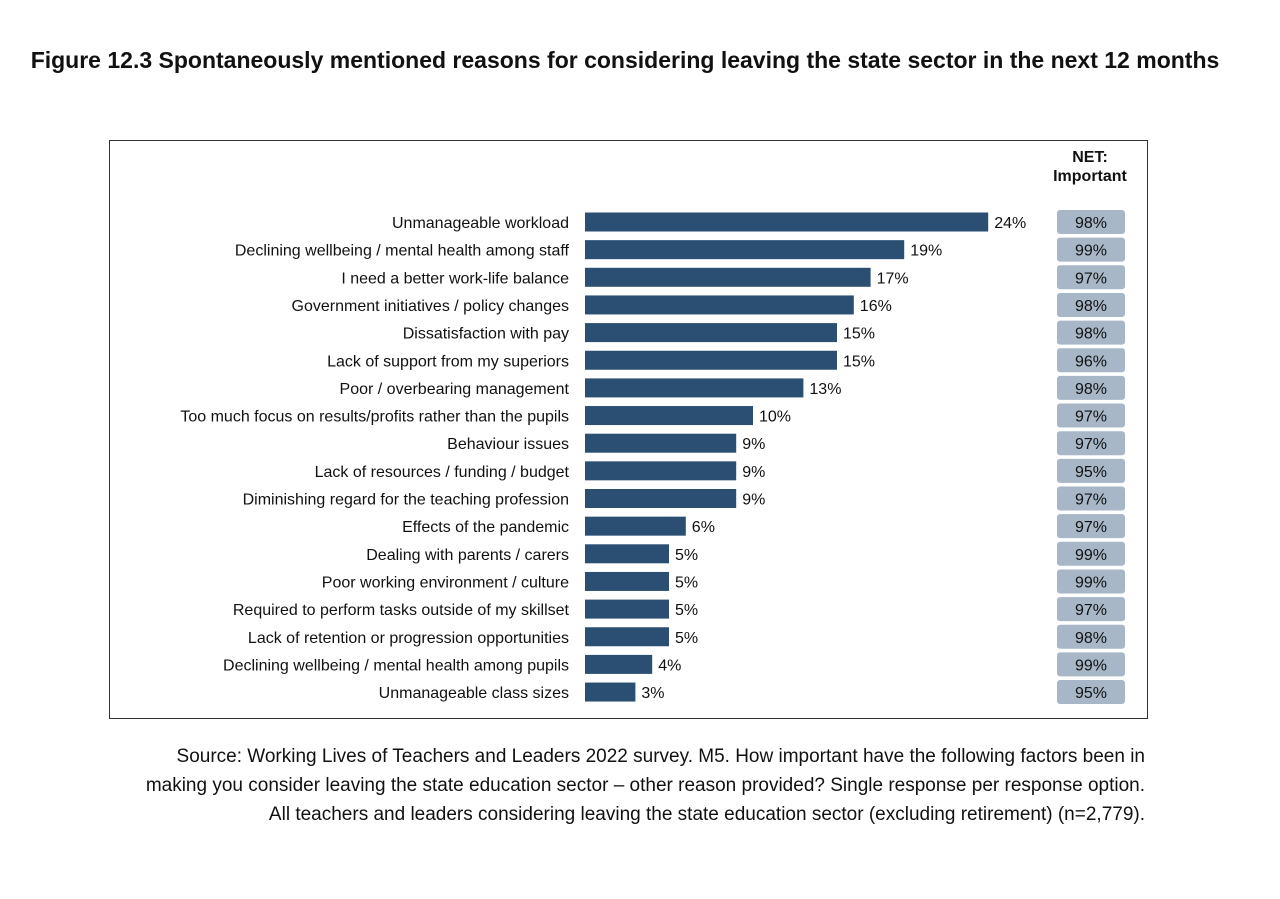 This screenshot has height=899, width=1280. I want to click on bar-value-label: 13%, so click(825, 389).